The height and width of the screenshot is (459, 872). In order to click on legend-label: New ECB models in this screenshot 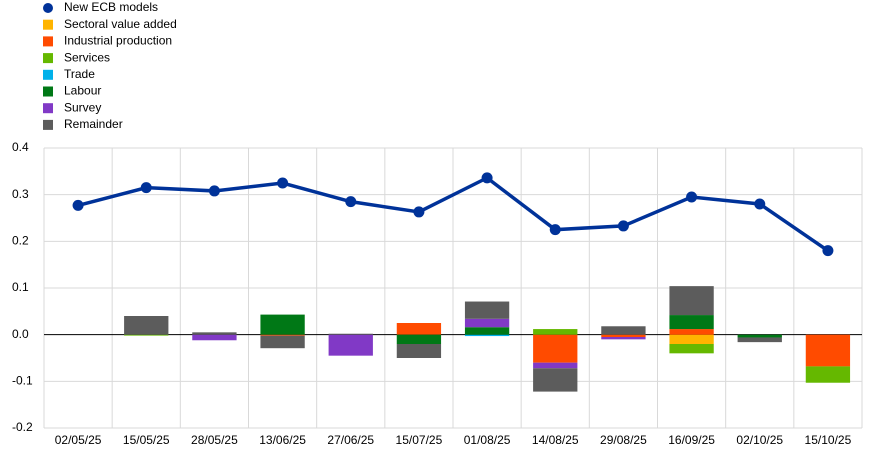, I will do `click(111, 7)`.